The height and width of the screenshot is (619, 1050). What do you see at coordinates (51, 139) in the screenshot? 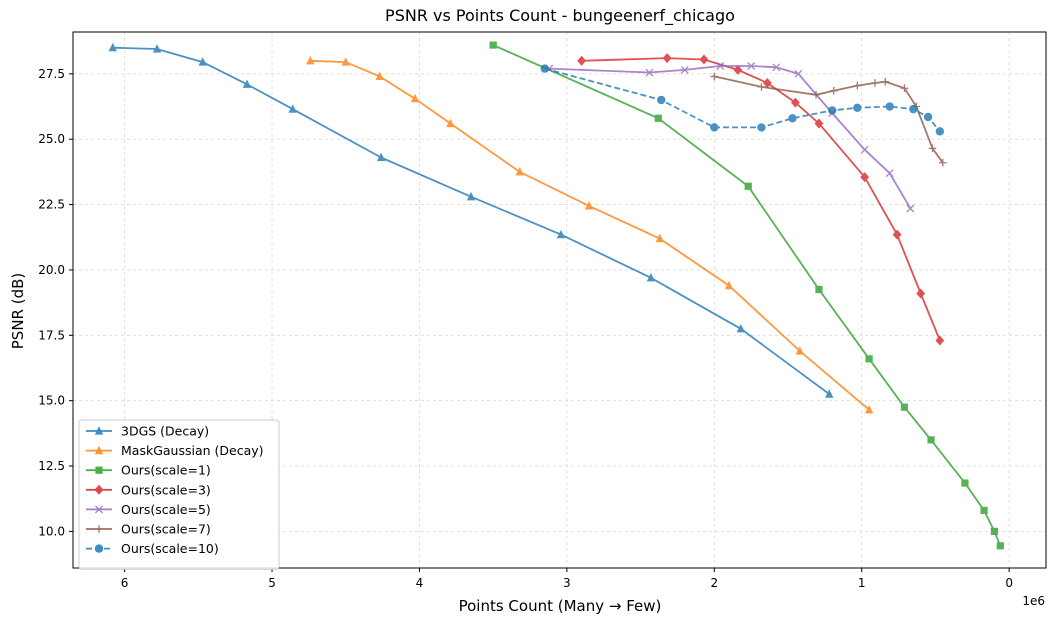
I see `y-tick-label: 25.0` at bounding box center [51, 139].